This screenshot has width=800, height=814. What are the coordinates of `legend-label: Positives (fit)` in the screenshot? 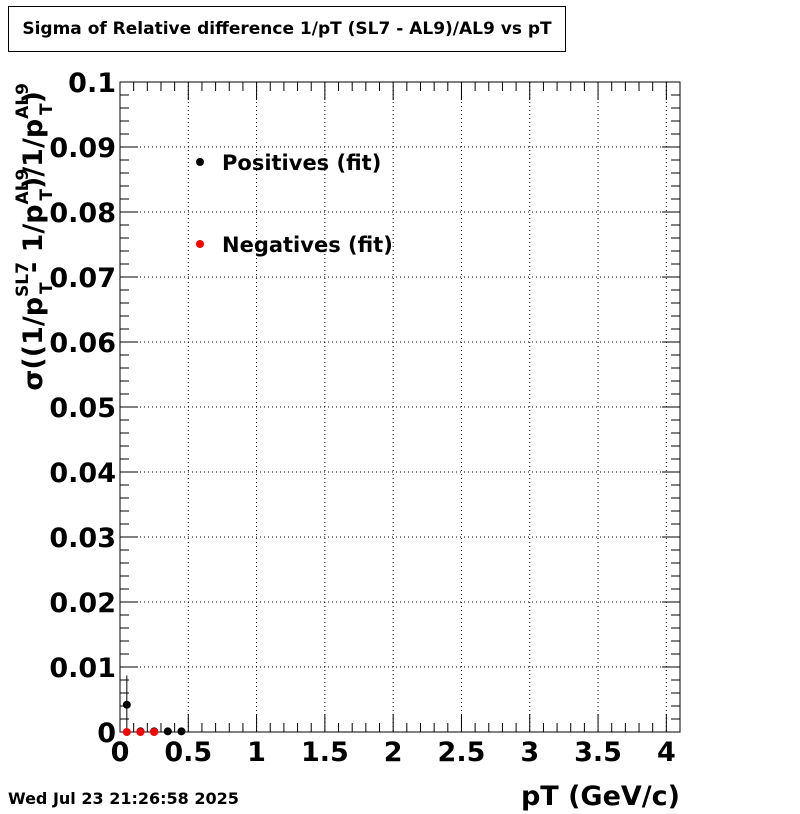 It's located at (301, 163).